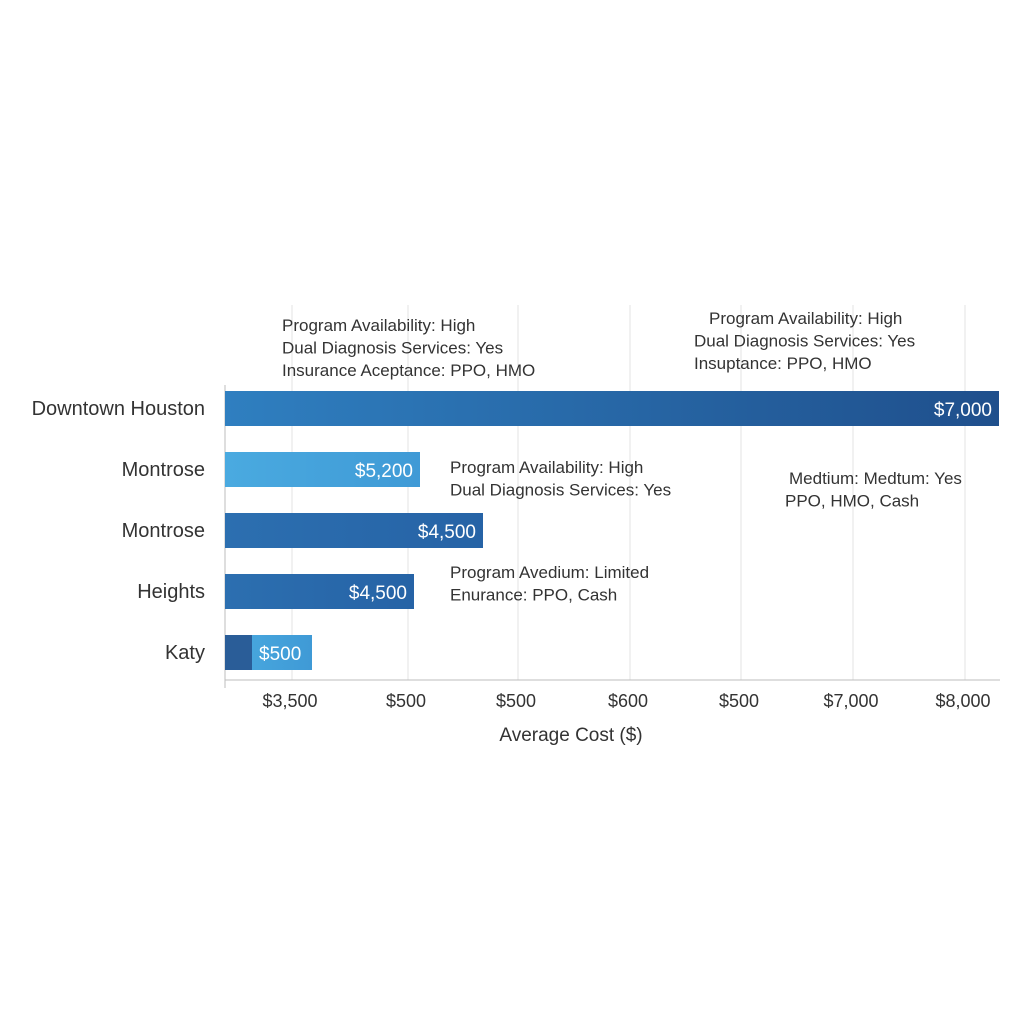 The image size is (1024, 1029). Describe the element at coordinates (238, 652) in the screenshot. I see `bar-accent-segment` at that location.